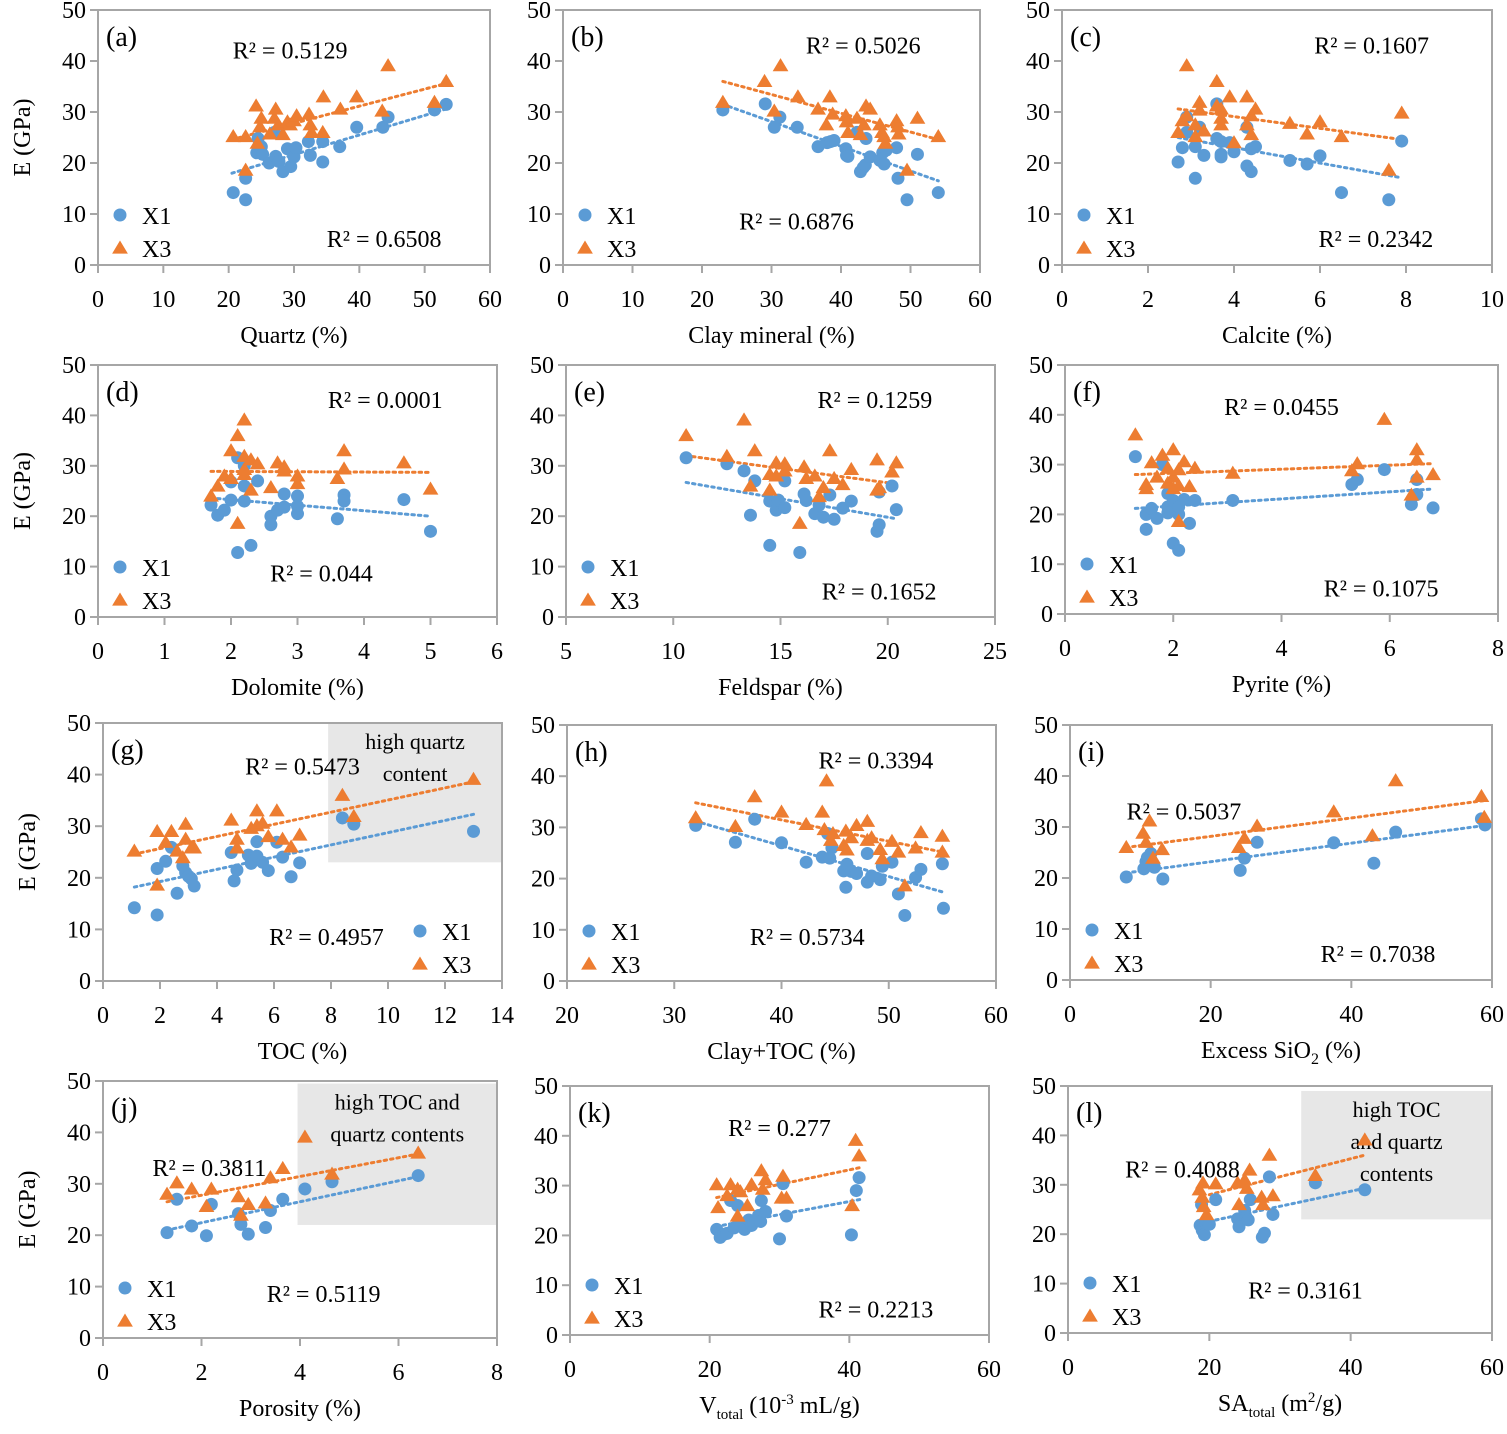  I want to click on legend-marker-x1, so click(1084, 215).